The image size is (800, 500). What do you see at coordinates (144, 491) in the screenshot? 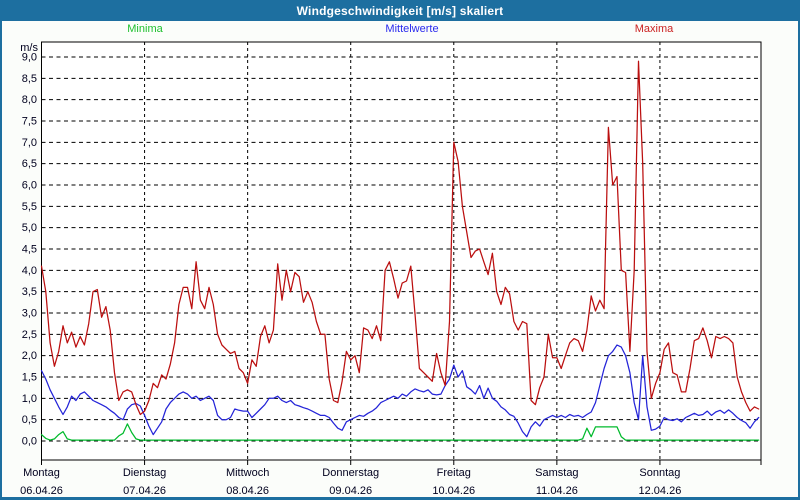
I see `day-date-label: 07.04.26` at bounding box center [144, 491].